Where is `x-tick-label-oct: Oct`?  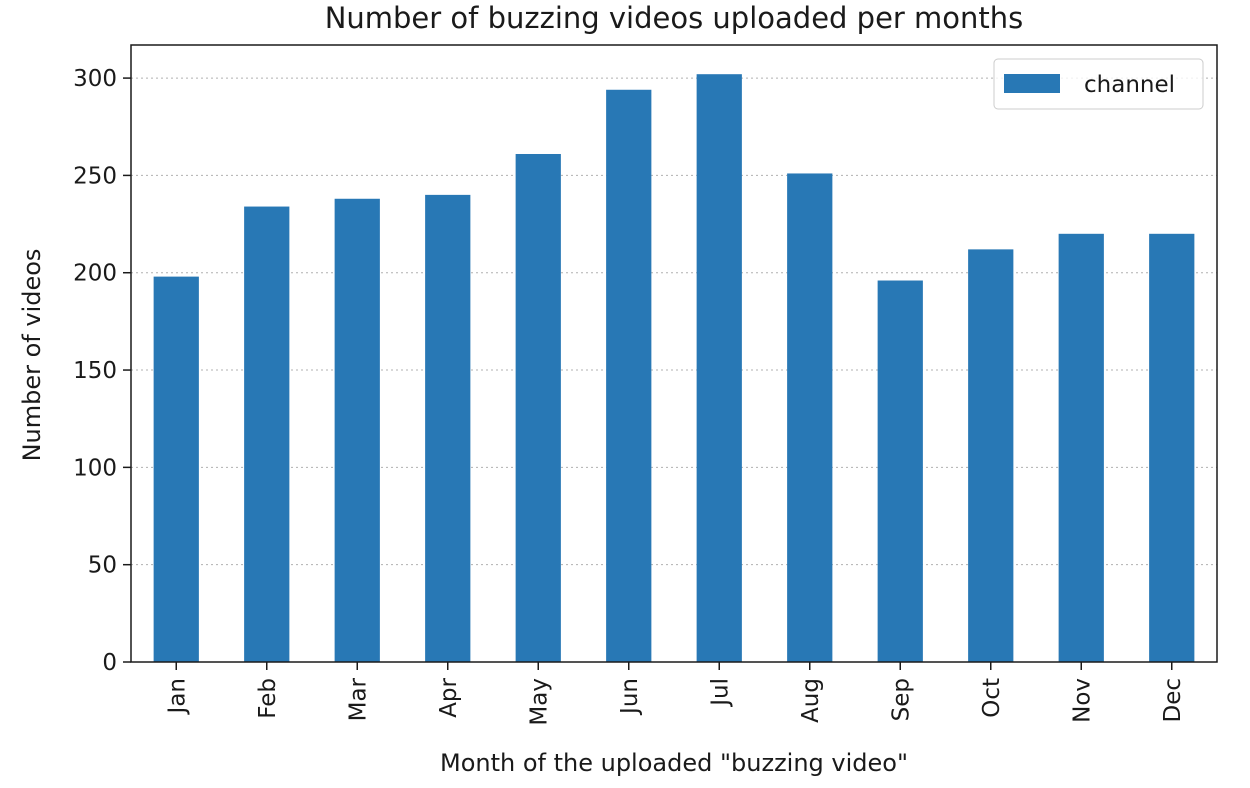
x-tick-label-oct: Oct is located at coordinates (992, 698).